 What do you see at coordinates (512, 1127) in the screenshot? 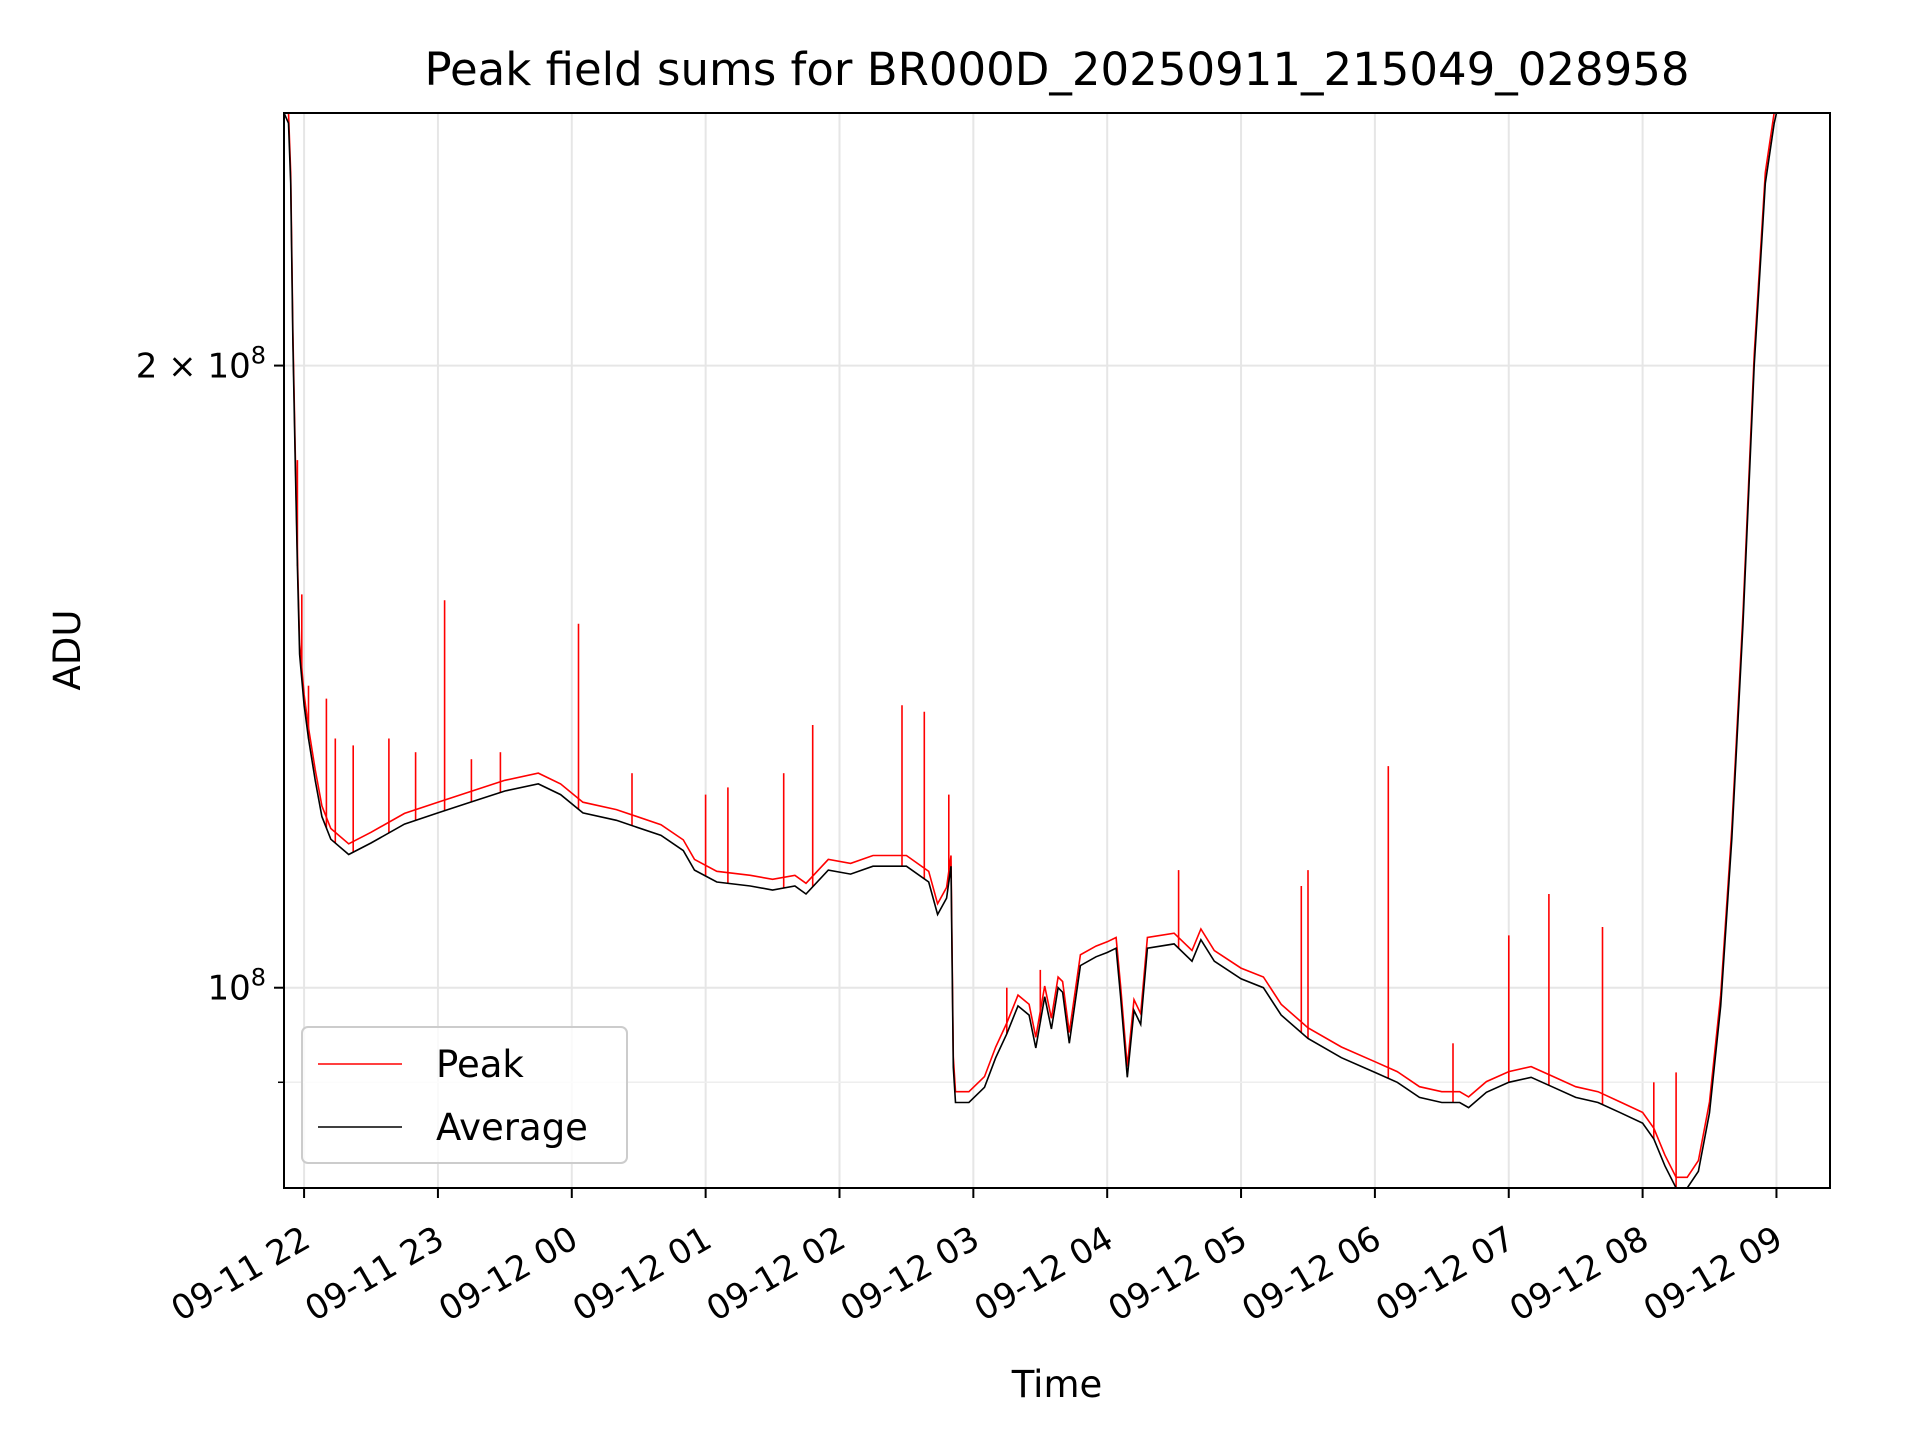
I see `legend-average-label: Average` at bounding box center [512, 1127].